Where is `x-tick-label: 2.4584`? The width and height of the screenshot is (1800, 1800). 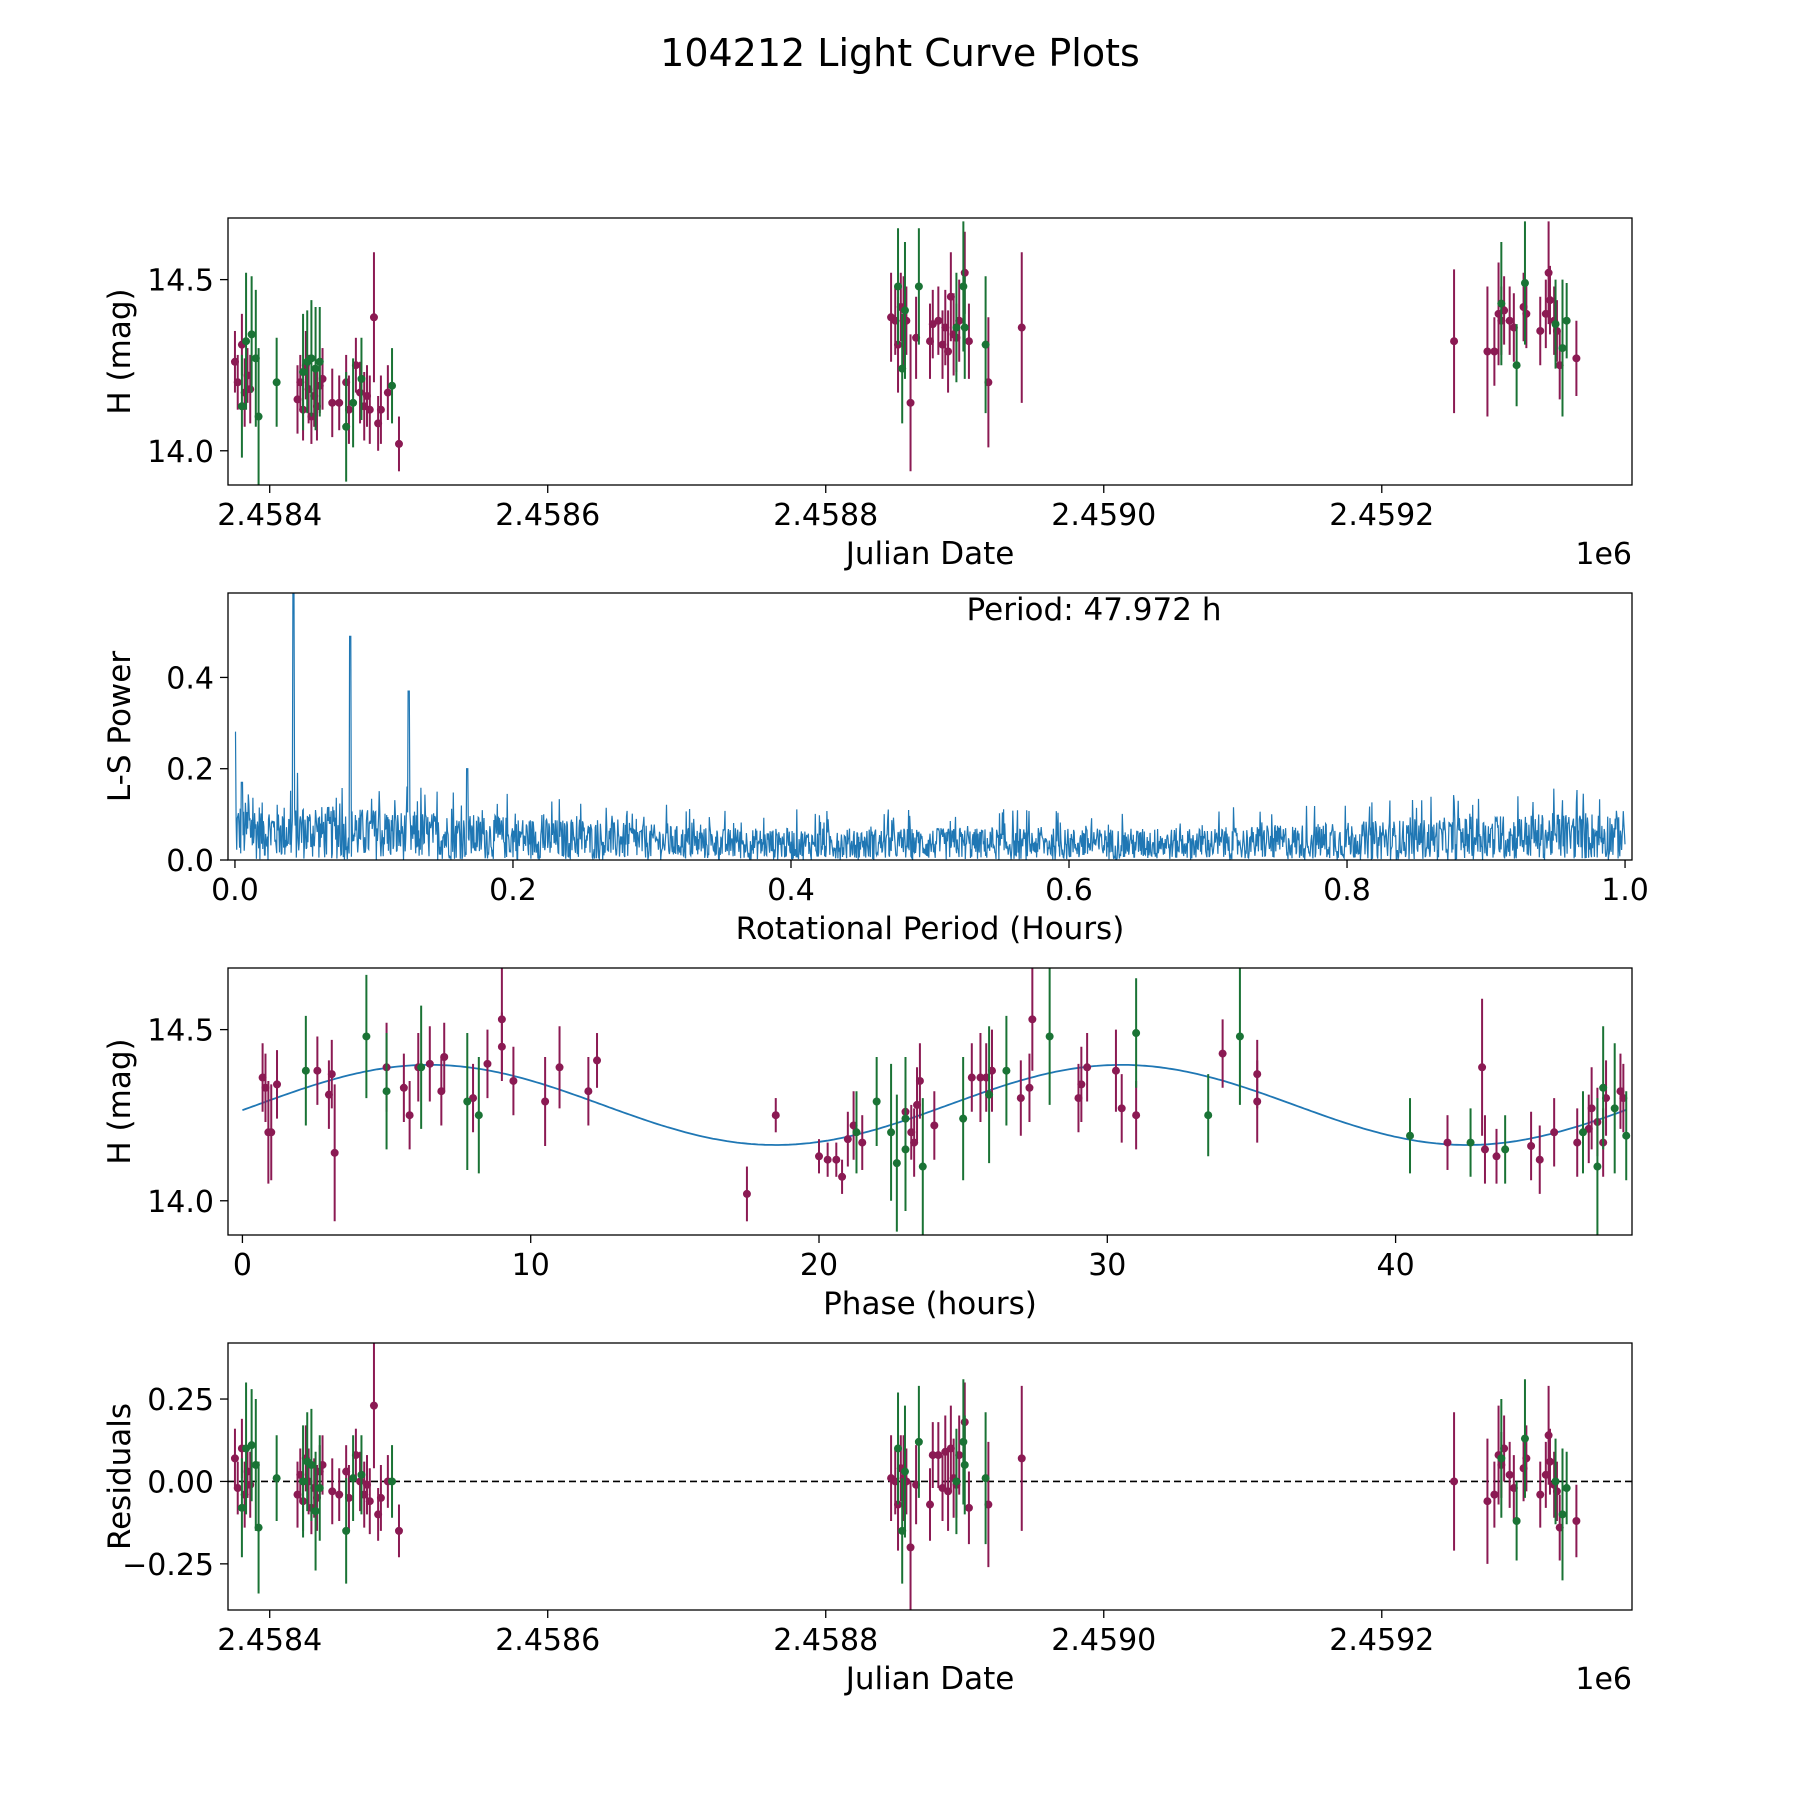
x-tick-label: 2.4584 is located at coordinates (269, 1640).